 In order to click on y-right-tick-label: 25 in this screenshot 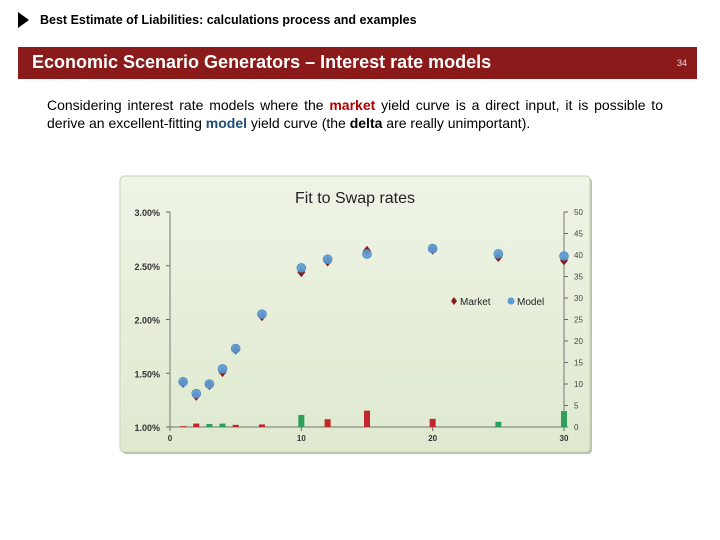, I will do `click(578, 320)`.